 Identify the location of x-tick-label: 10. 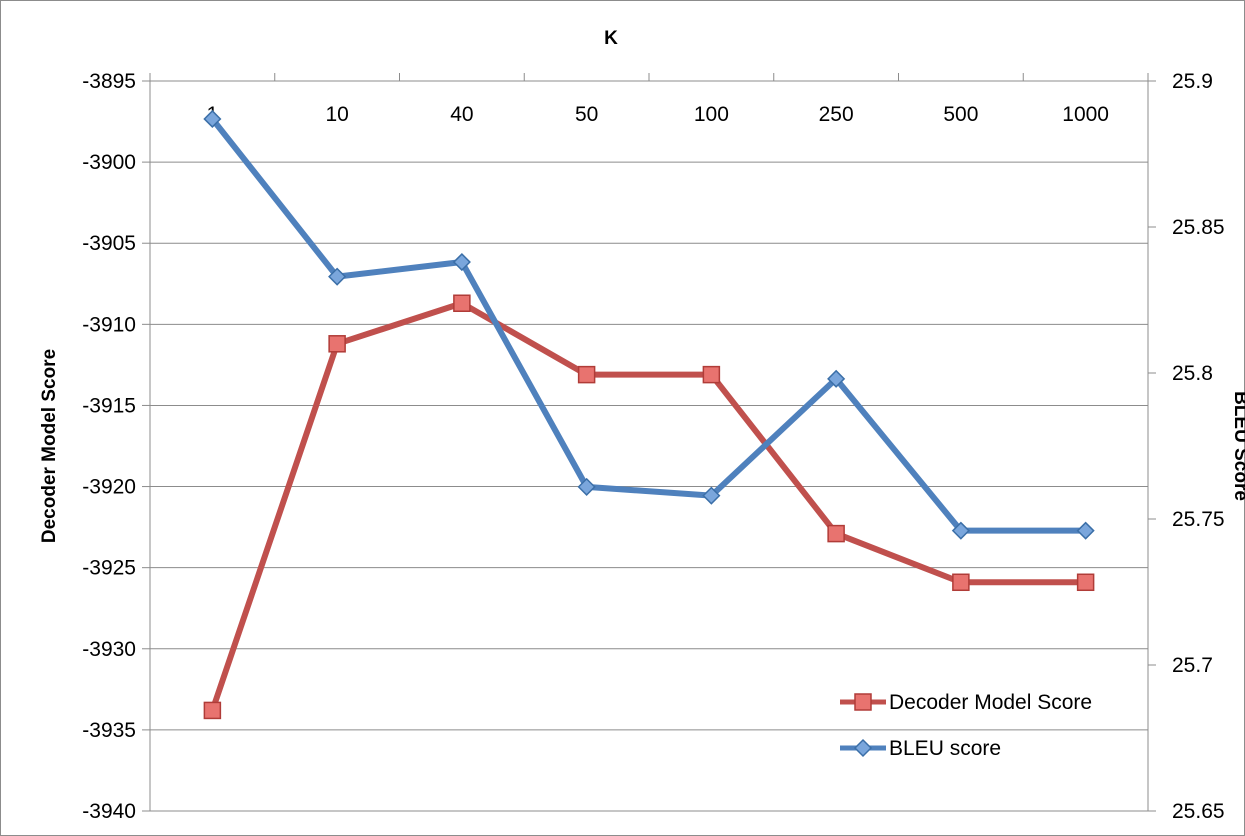
(336, 114).